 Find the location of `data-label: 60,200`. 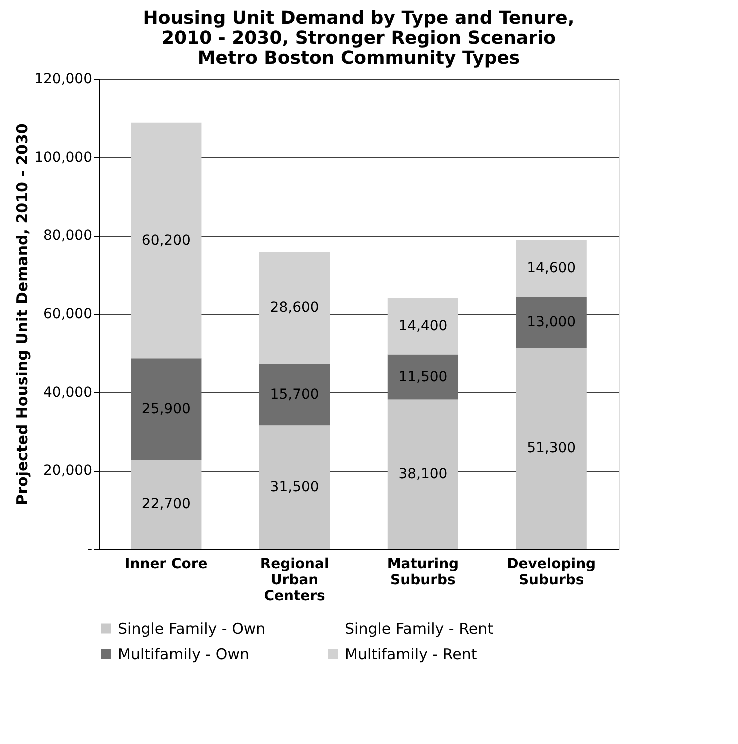

data-label: 60,200 is located at coordinates (166, 240).